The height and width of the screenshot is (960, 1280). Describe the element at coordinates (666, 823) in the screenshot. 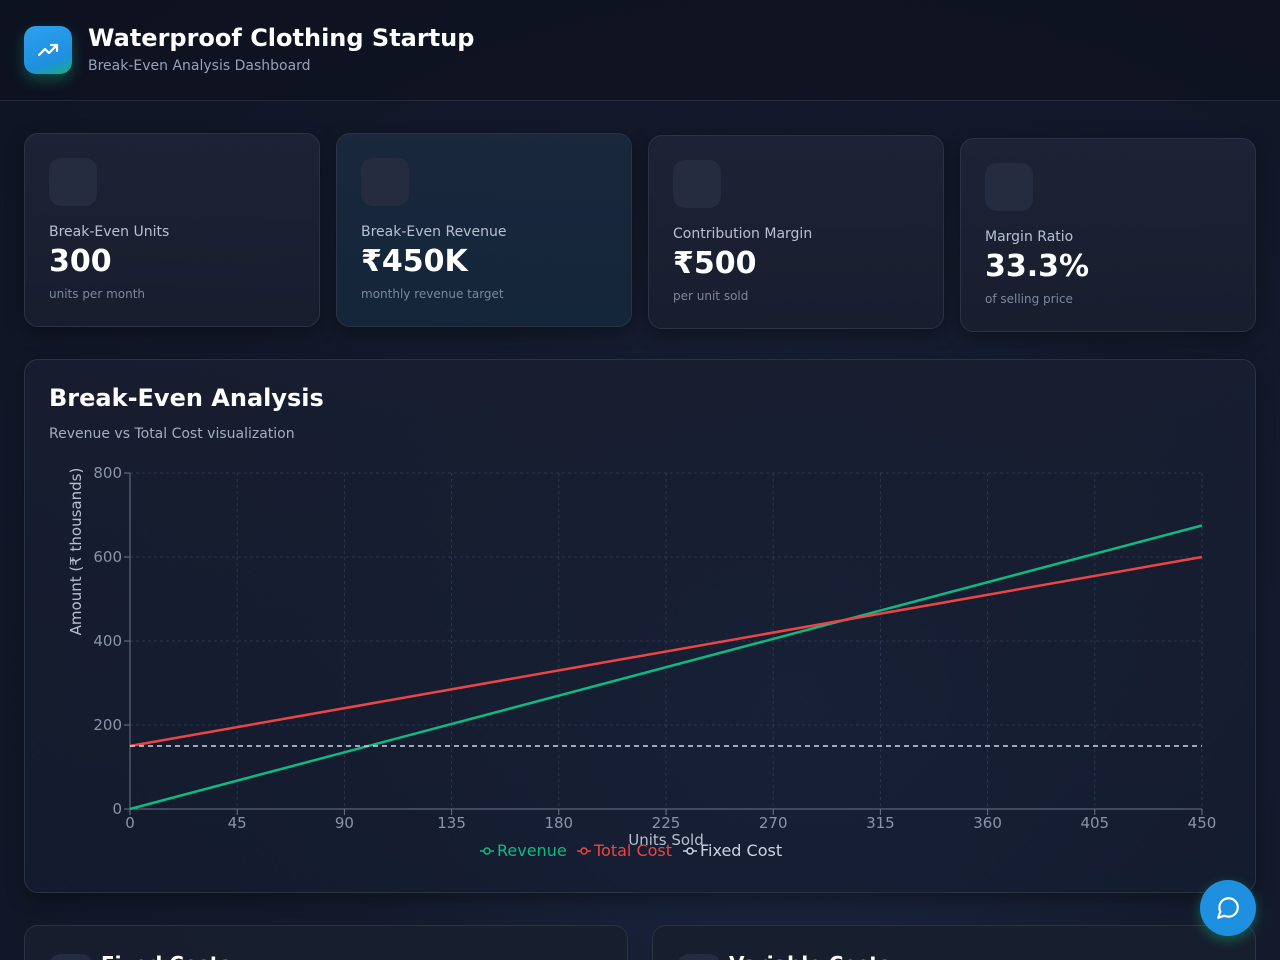

I see `x-tick-label: 225` at that location.